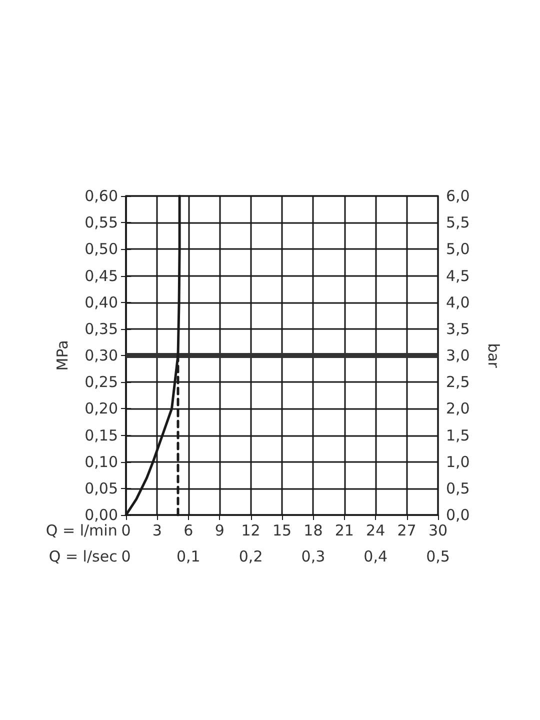 The image size is (540, 720). What do you see at coordinates (458, 249) in the screenshot?
I see `y2-tick-label: 5,0` at bounding box center [458, 249].